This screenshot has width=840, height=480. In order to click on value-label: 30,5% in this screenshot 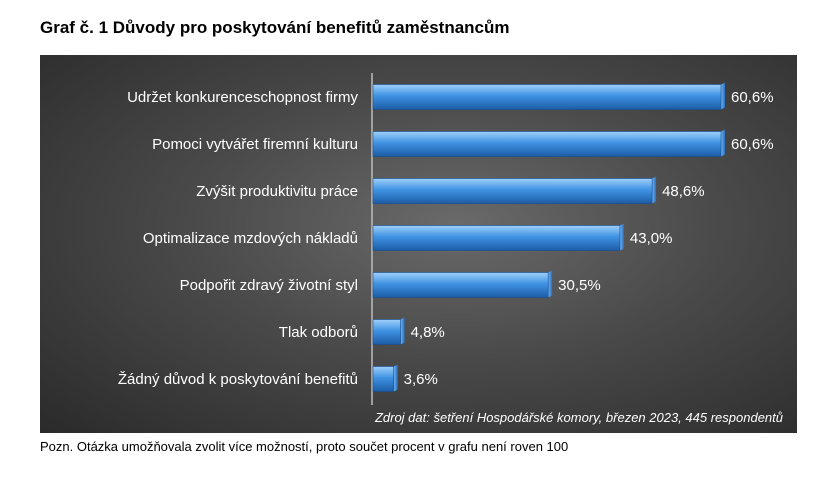, I will do `click(579, 285)`.